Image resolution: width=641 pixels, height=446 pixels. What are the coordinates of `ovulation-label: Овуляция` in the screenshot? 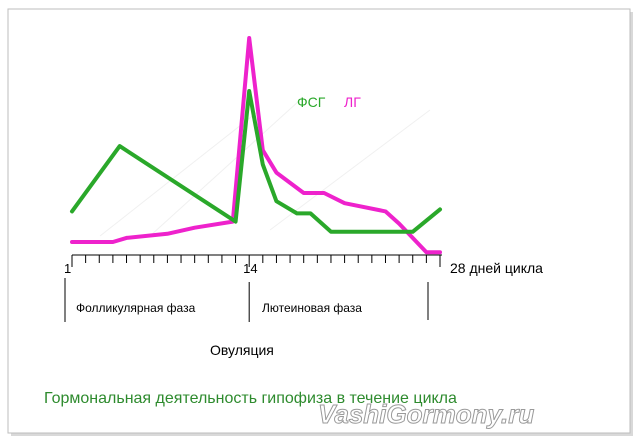 It's located at (242, 350).